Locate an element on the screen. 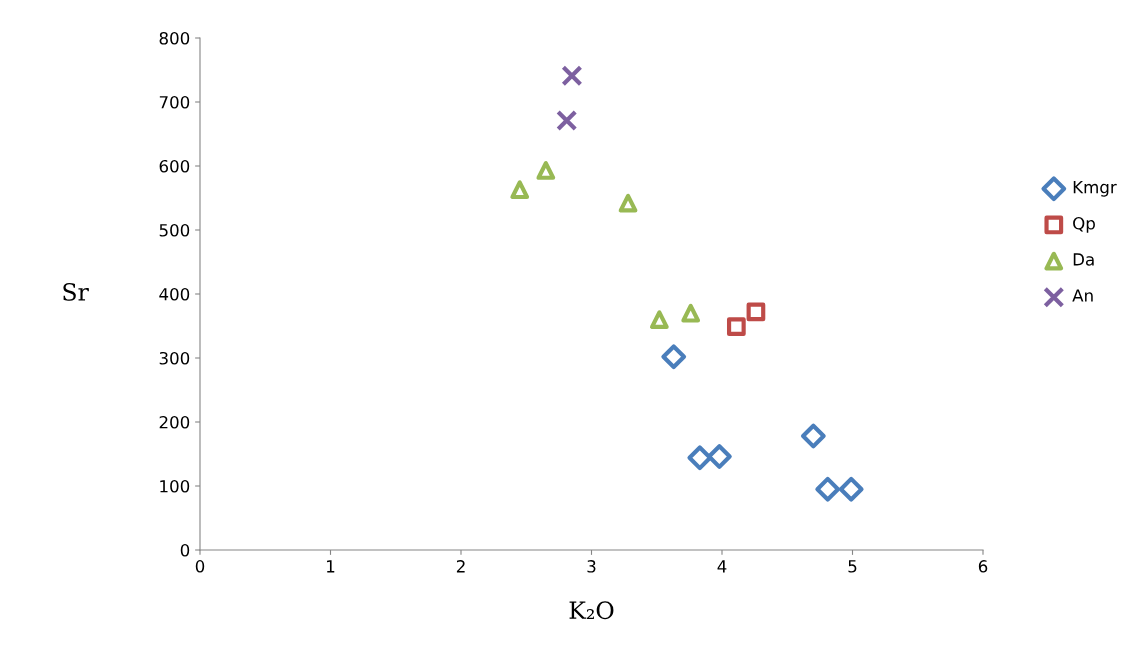 The image size is (1147, 671). legend-label: Qp is located at coordinates (1084, 224).